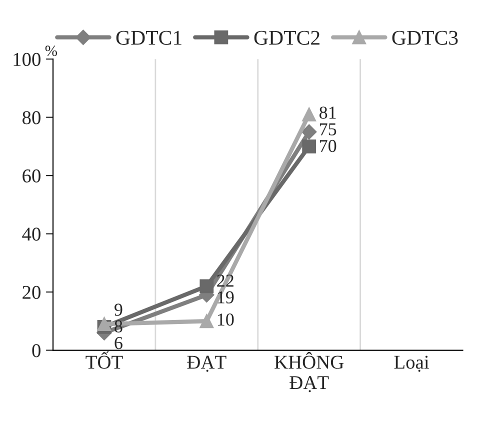 The height and width of the screenshot is (422, 482). Describe the element at coordinates (287, 37) in the screenshot. I see `legend-label: GDTC2` at that location.